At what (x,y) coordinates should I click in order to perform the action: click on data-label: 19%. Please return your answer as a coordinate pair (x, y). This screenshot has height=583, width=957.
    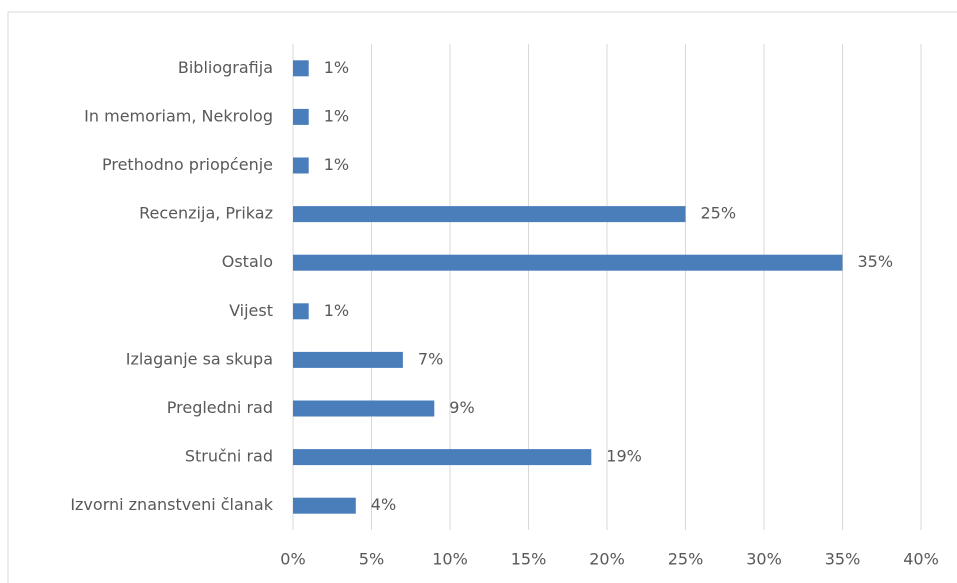
    Looking at the image, I should click on (624, 456).